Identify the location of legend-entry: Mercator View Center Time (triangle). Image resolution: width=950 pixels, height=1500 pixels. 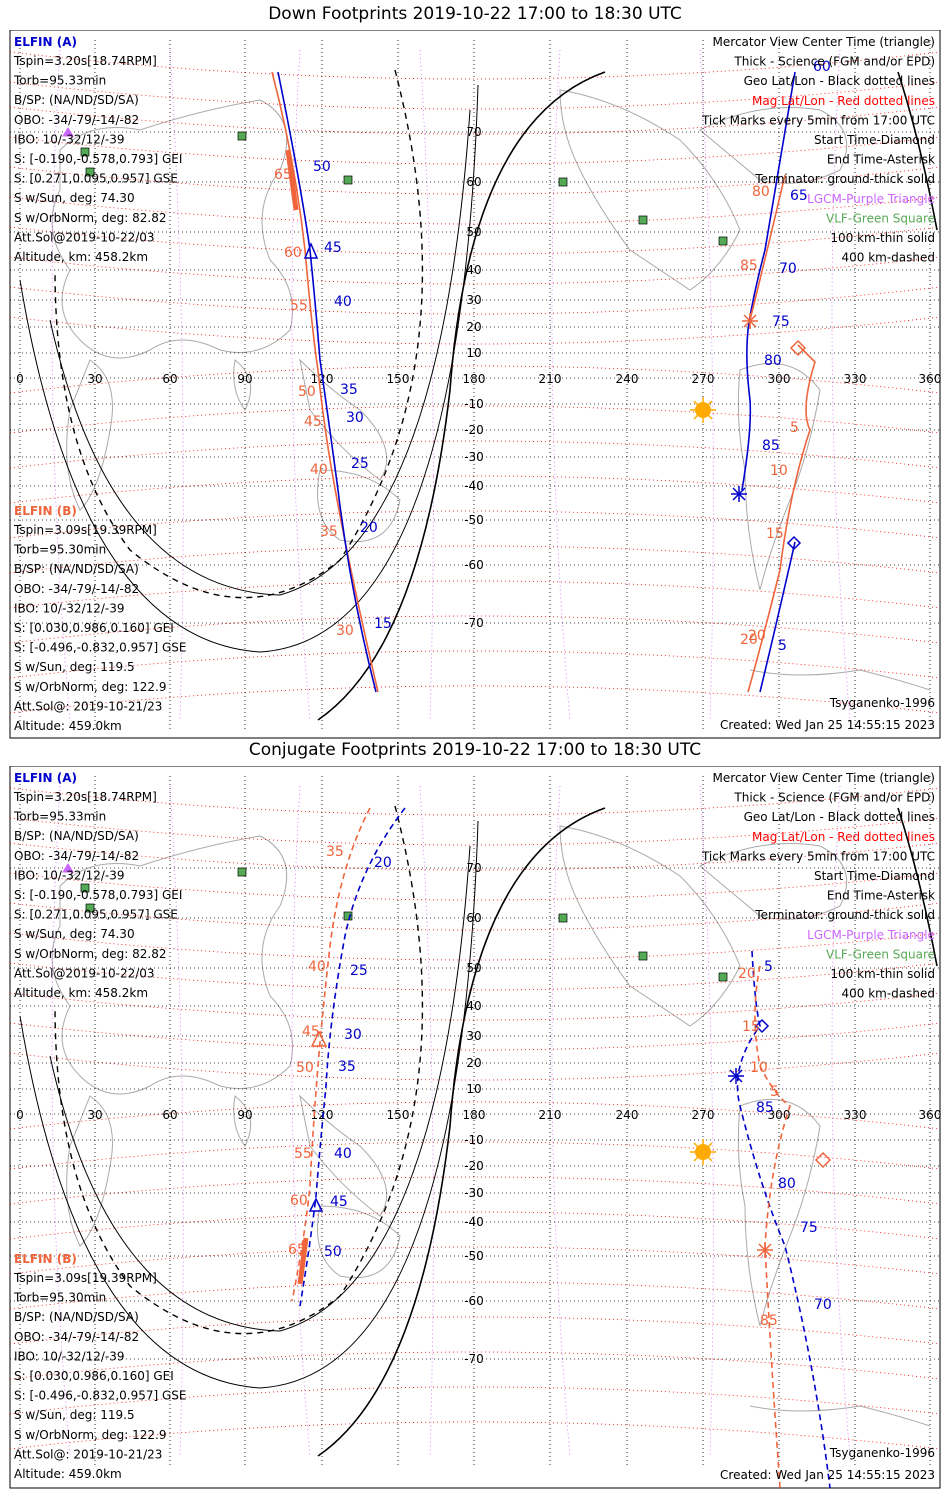
(824, 778).